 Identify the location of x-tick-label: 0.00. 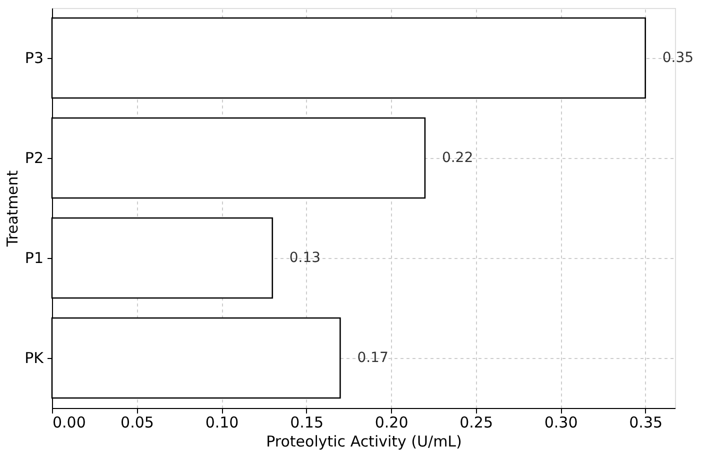
(69, 423).